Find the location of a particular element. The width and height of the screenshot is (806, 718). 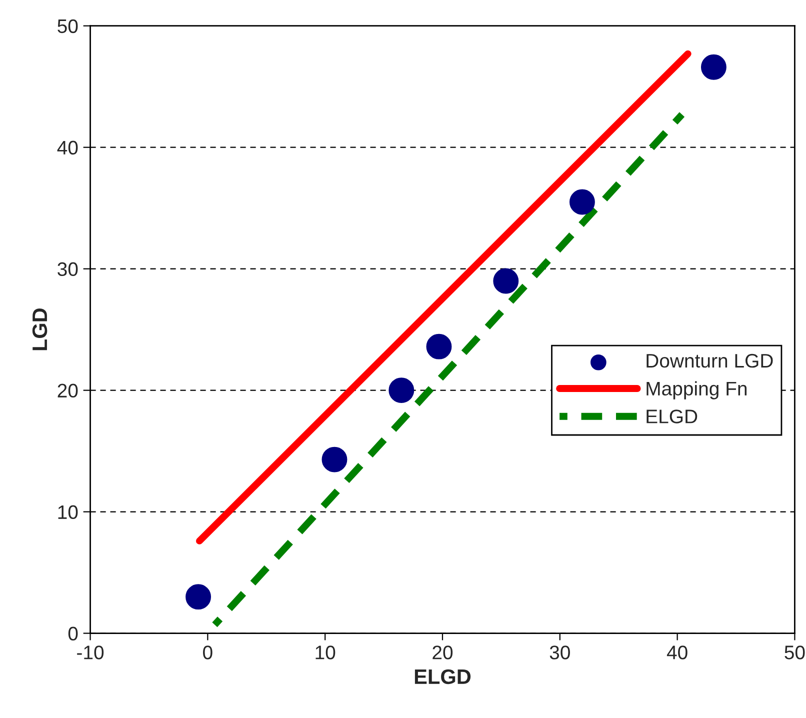

y-tick-label: 50 is located at coordinates (68, 26).